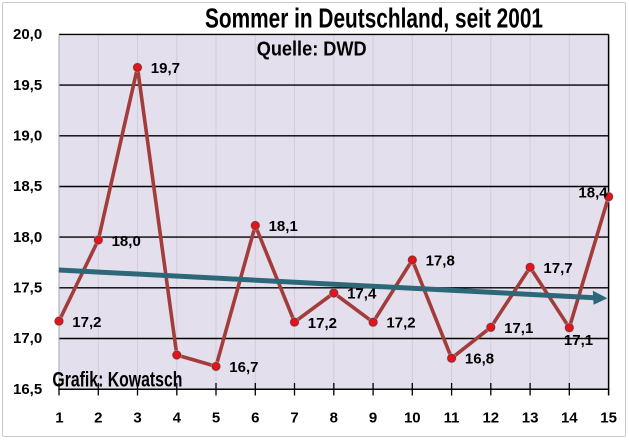  I want to click on svg-text: 14, so click(569, 418).